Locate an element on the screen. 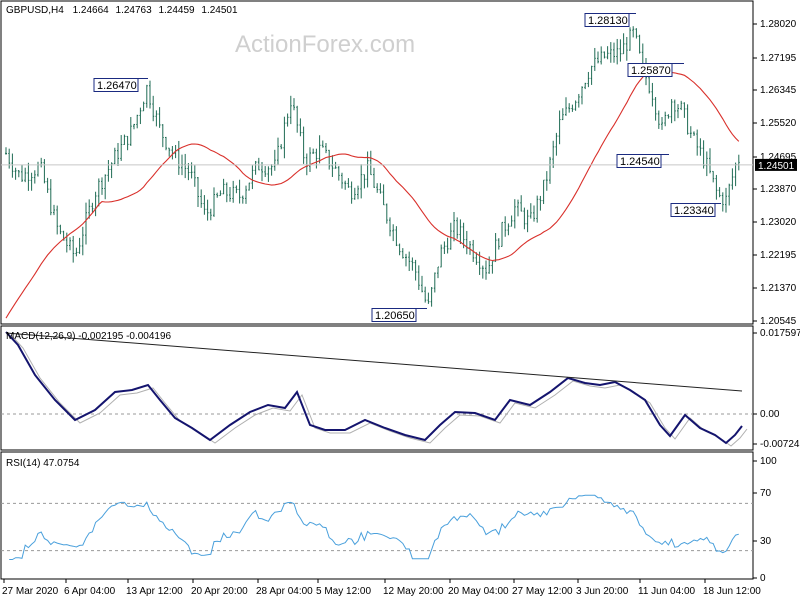 The width and height of the screenshot is (800, 605). rsi-title: RSI(14) 47.0754 is located at coordinates (43, 463).